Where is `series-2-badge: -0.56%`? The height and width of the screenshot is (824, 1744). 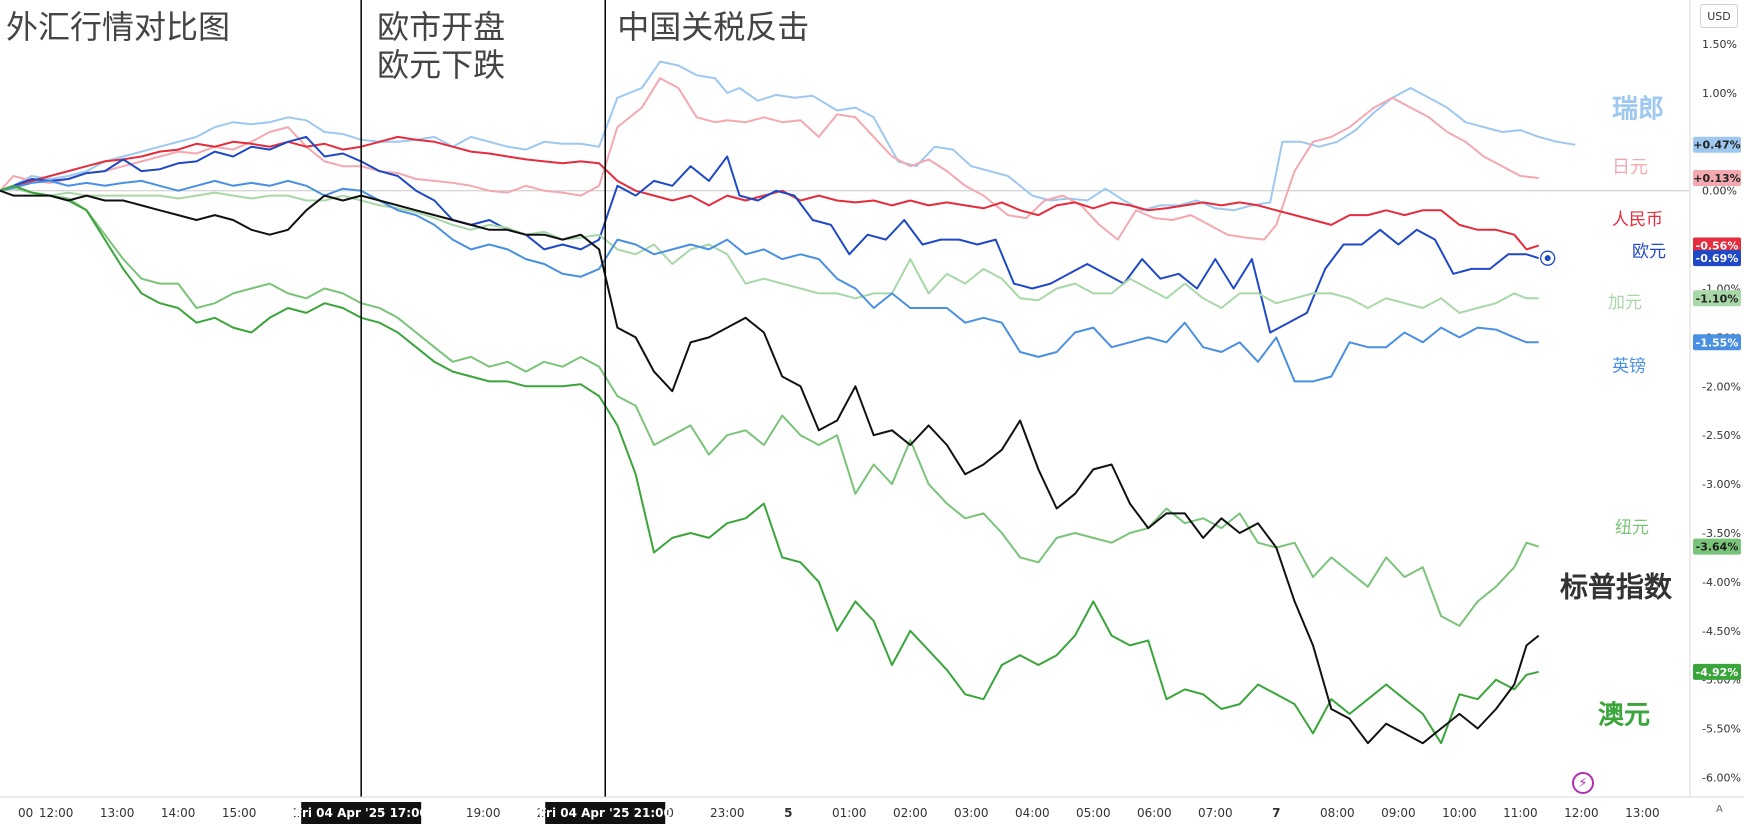
series-2-badge: -0.56% is located at coordinates (1717, 245).